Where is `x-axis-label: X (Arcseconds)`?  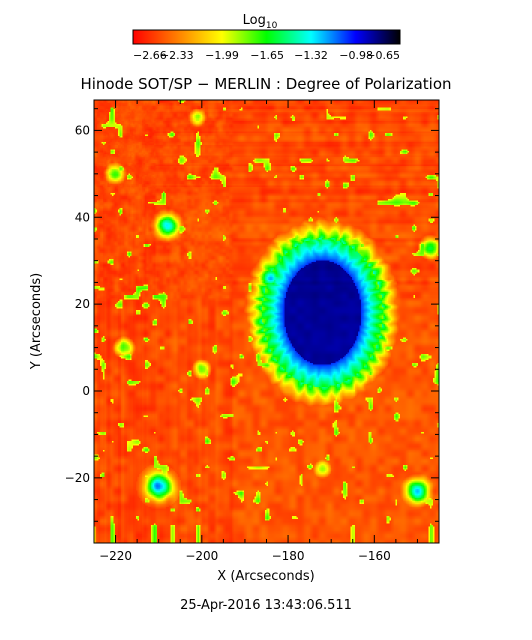
x-axis-label: X (Arcseconds) is located at coordinates (265, 576).